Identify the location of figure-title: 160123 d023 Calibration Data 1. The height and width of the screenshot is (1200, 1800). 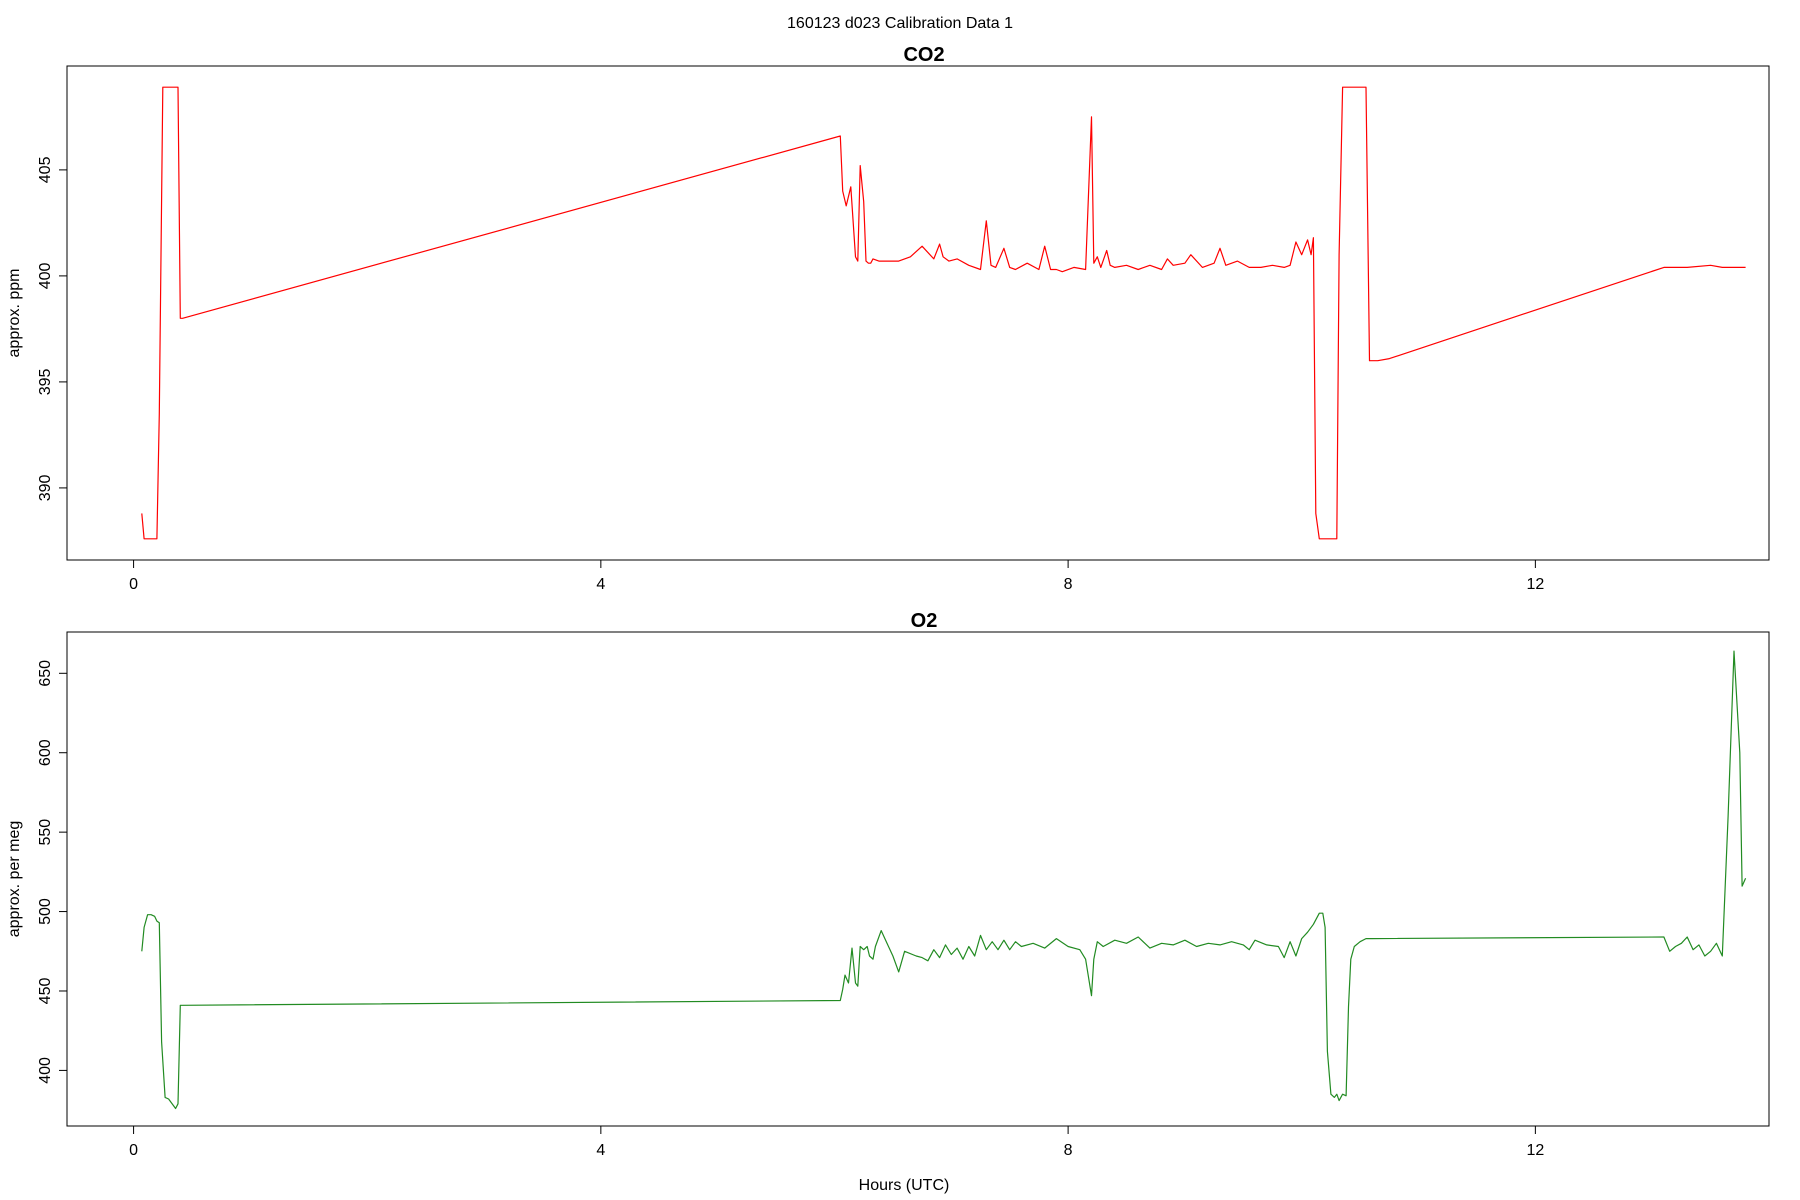
(900, 23).